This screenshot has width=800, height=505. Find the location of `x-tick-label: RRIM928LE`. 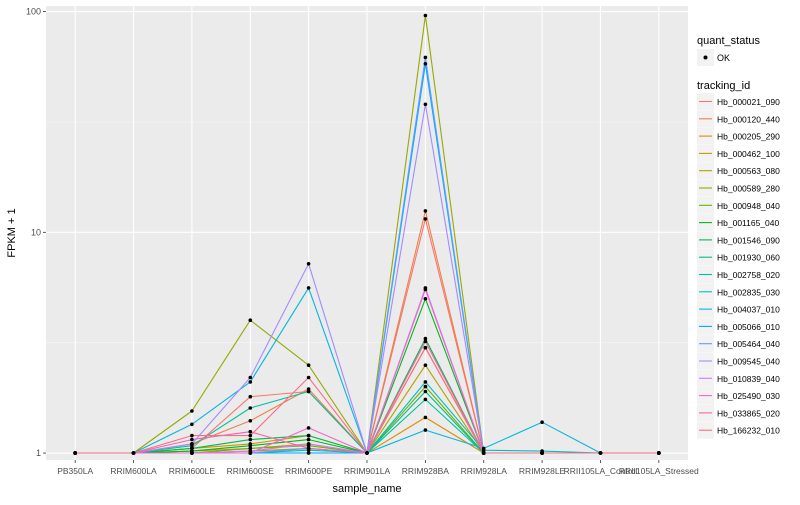

x-tick-label: RRIM928LE is located at coordinates (542, 471).